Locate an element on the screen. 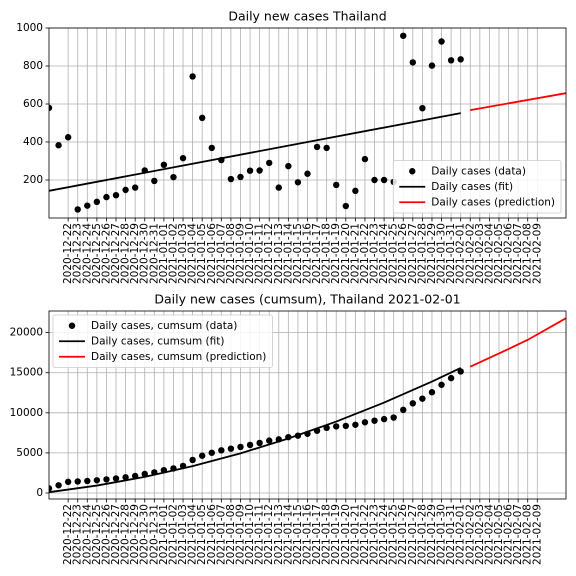  x-tick-label: 2021-01-21 is located at coordinates (355, 253).